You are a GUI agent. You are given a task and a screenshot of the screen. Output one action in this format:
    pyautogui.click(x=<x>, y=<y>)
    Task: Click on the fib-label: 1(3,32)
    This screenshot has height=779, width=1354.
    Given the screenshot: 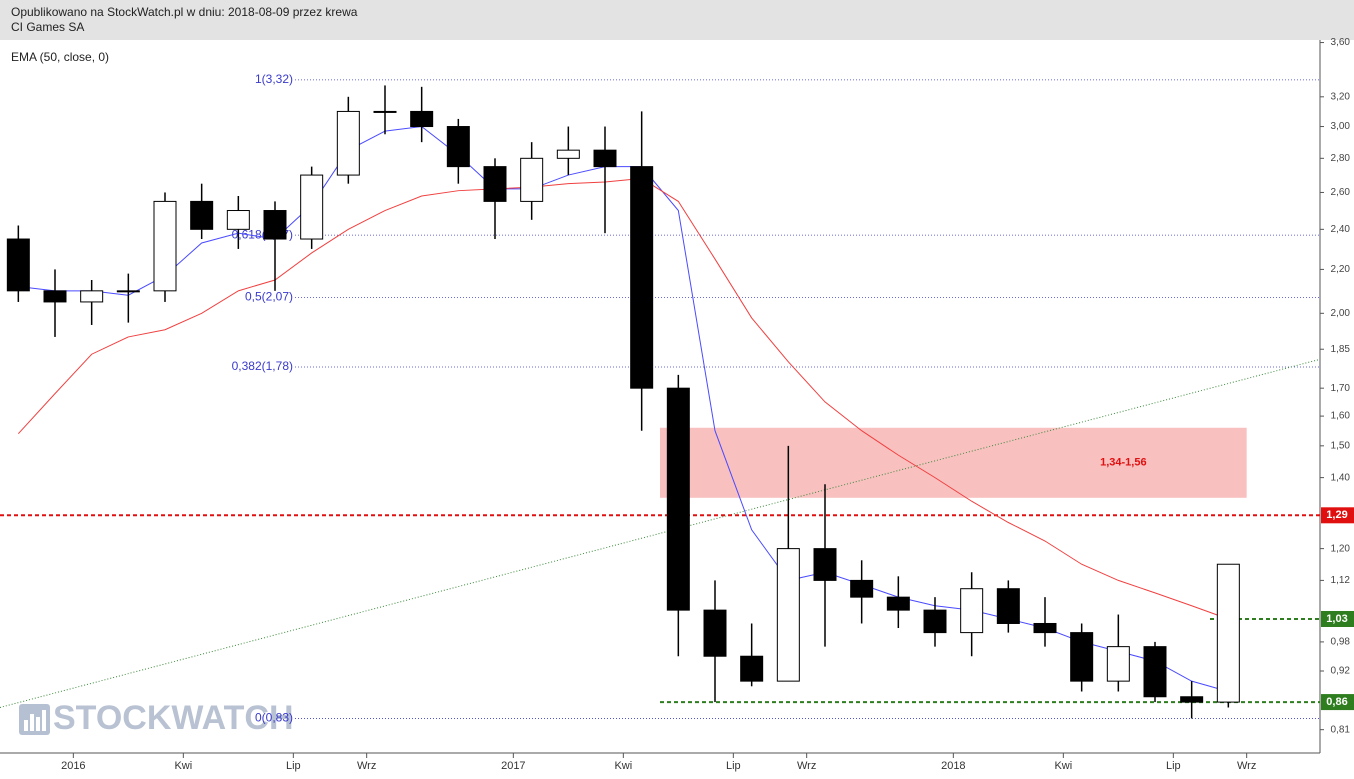 What is the action you would take?
    pyautogui.click(x=274, y=79)
    